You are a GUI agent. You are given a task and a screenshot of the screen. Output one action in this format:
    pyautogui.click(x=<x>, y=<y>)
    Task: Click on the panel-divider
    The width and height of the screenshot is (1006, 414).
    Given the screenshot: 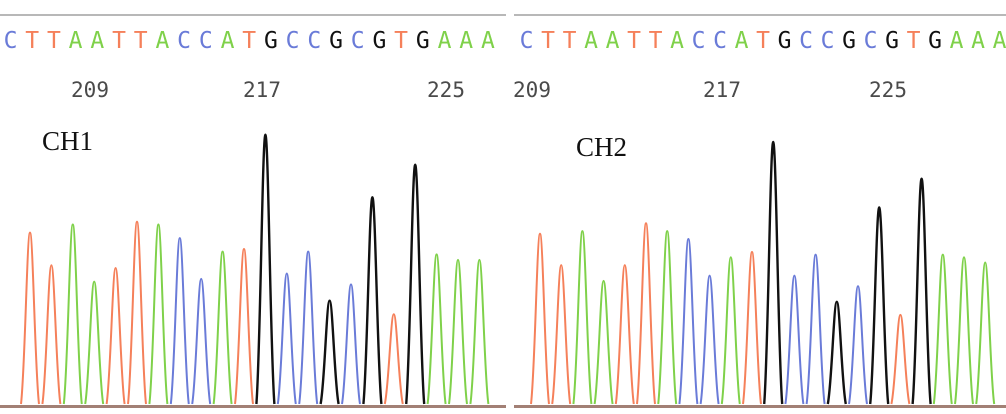 What is the action you would take?
    pyautogui.click(x=510, y=207)
    